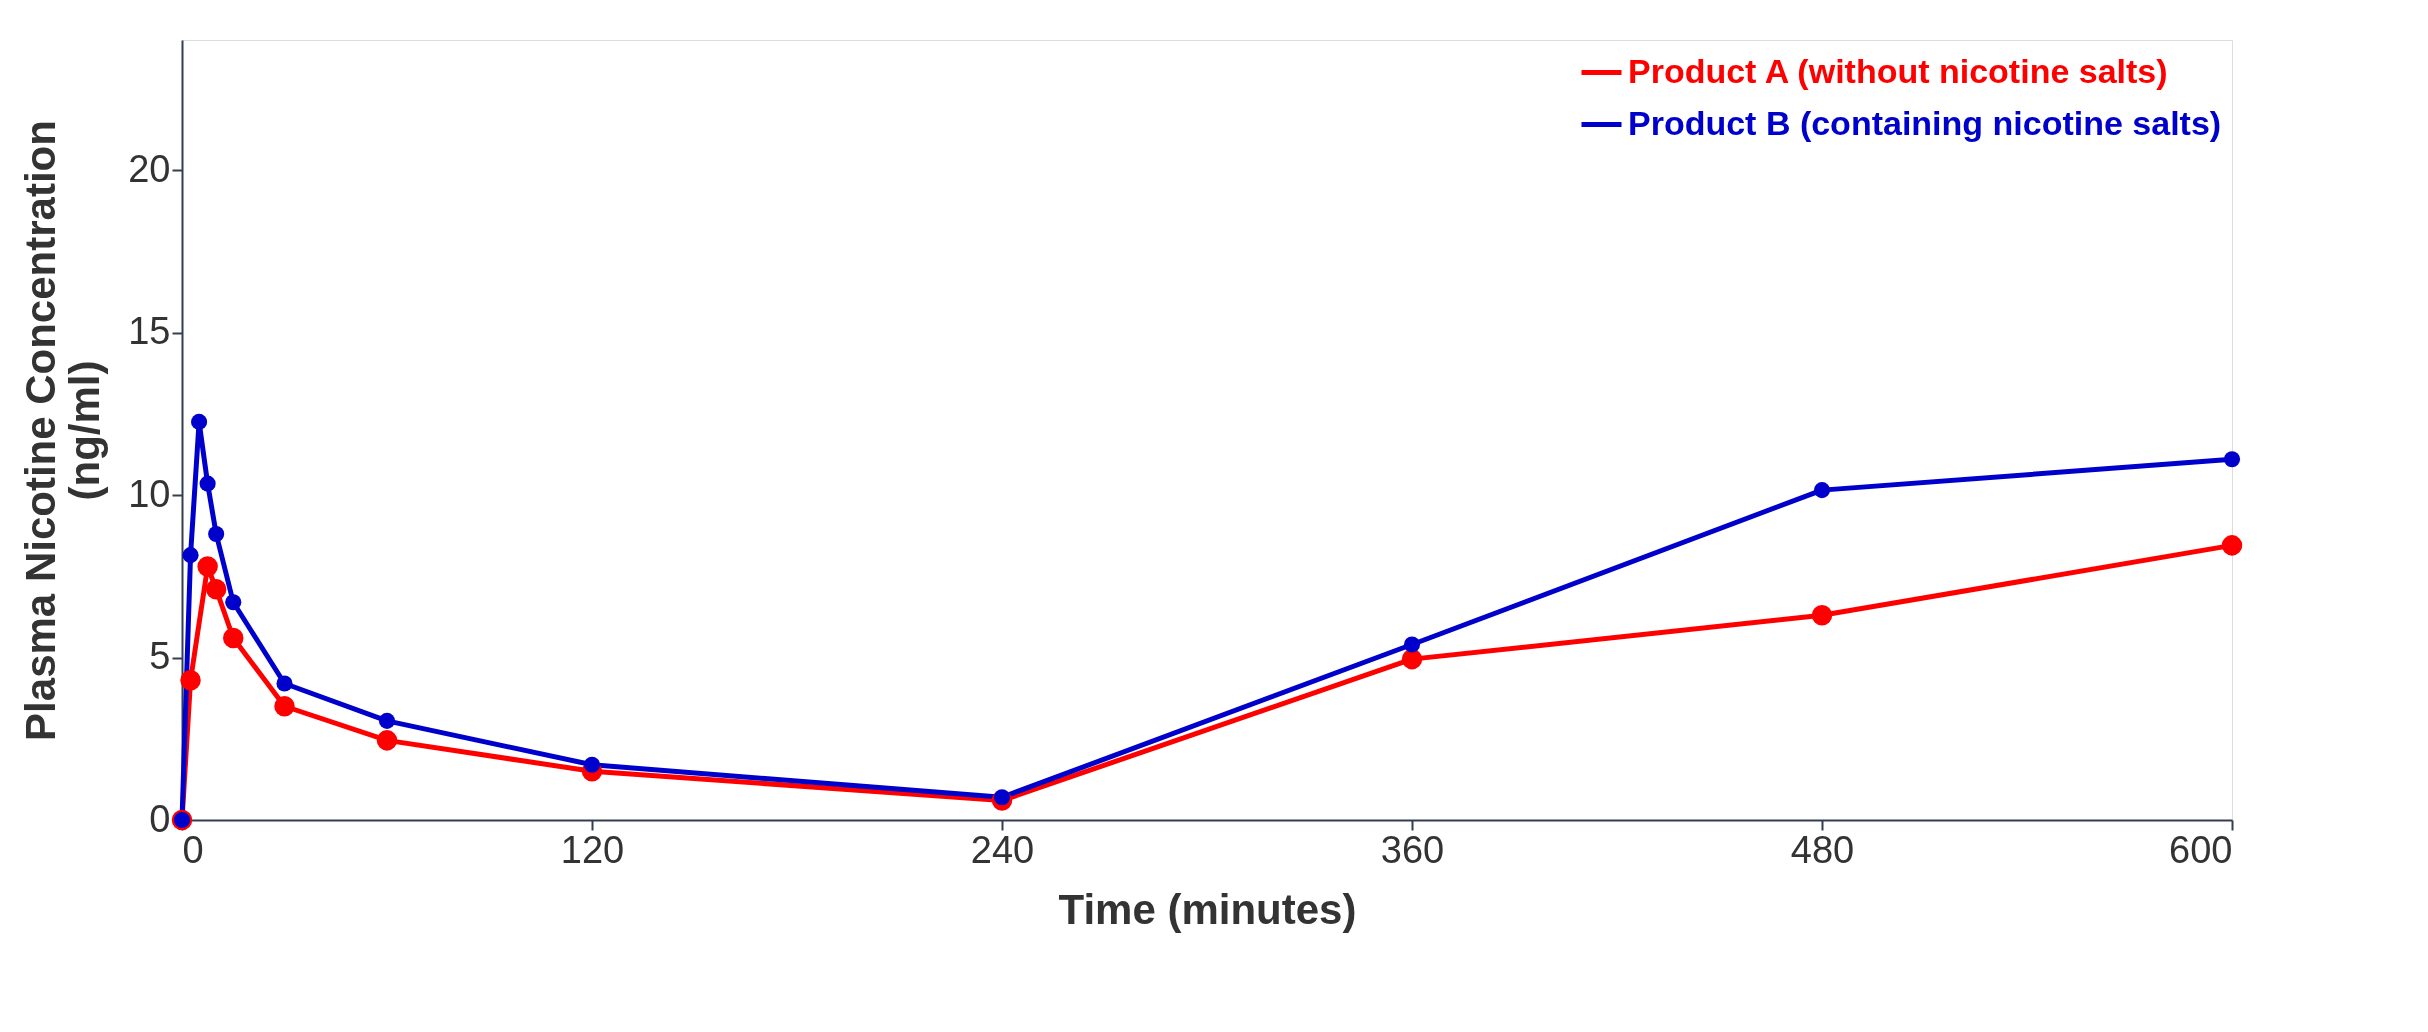  What do you see at coordinates (149, 493) in the screenshot?
I see `y-tick-label: 10` at bounding box center [149, 493].